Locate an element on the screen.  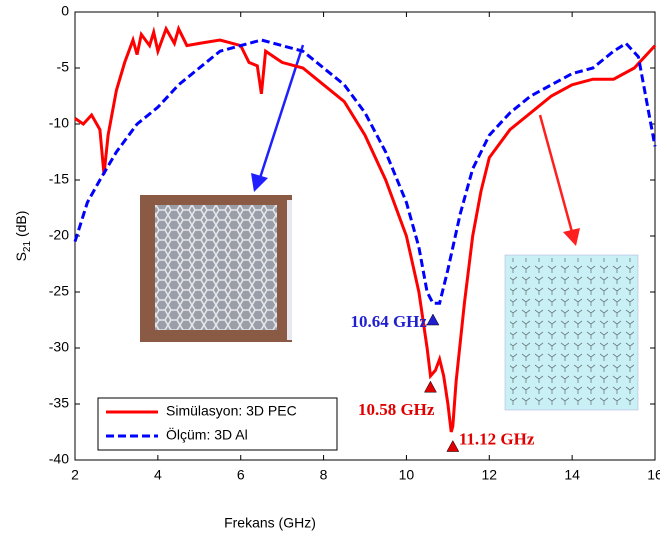
y-label-sub: 21 is located at coordinates (27, 247).